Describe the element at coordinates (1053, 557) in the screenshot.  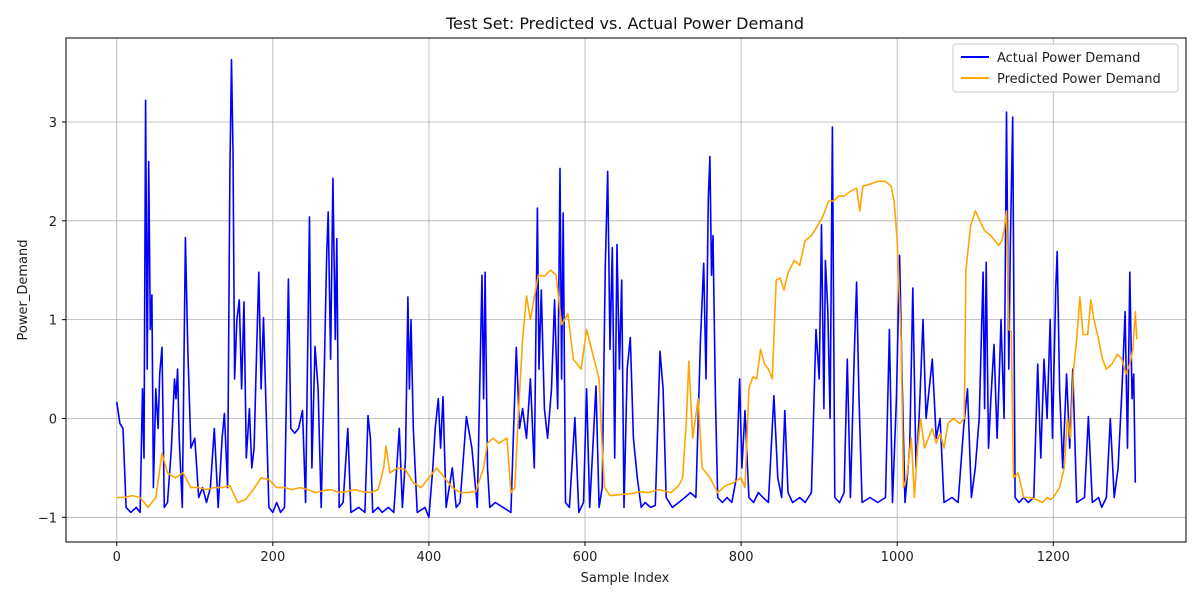
I see `x-tick-label: 1200` at that location.